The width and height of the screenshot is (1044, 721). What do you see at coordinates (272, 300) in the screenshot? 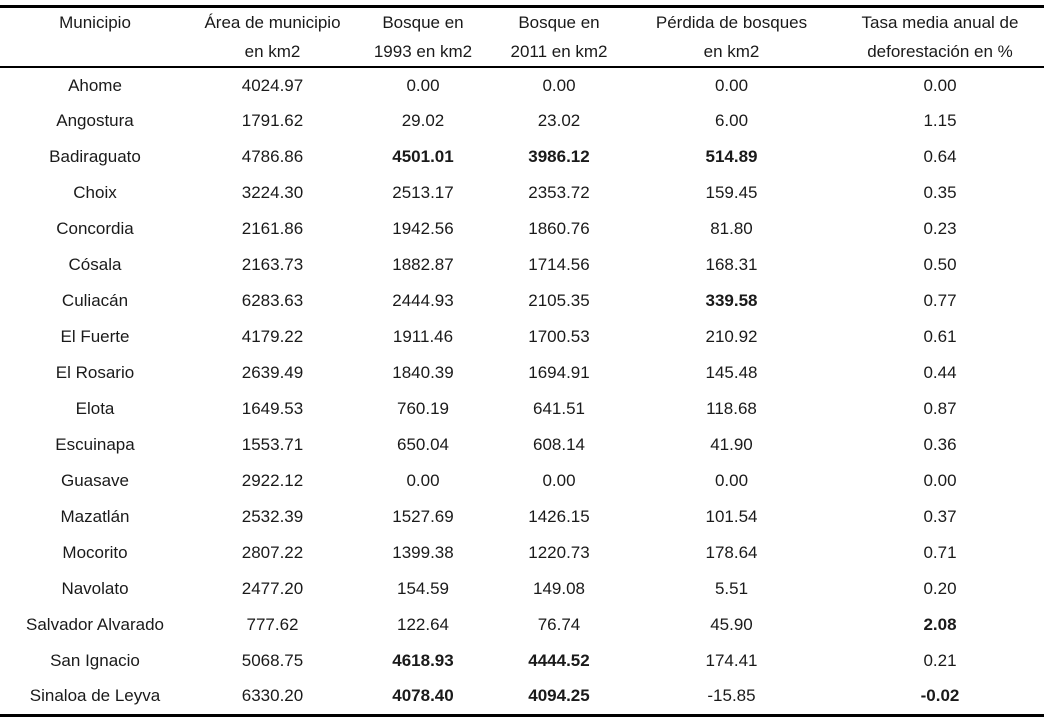
I see `cell-area-km2: 6283.63` at bounding box center [272, 300].